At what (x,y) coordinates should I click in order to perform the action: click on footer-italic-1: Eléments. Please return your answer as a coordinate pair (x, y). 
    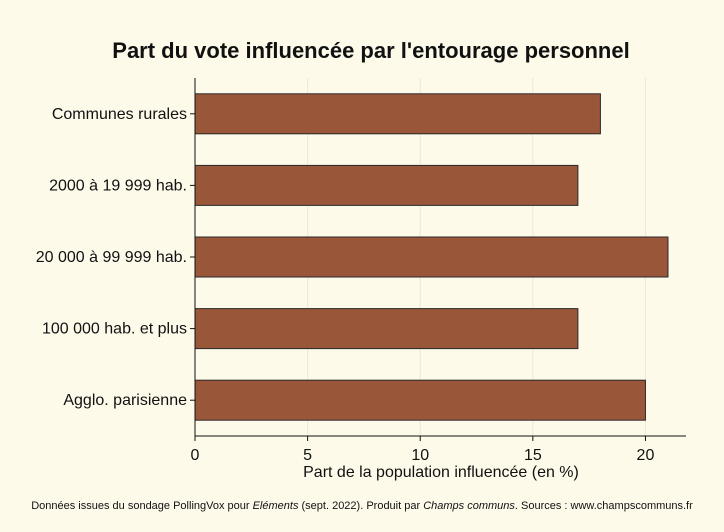
    Looking at the image, I should click on (275, 506).